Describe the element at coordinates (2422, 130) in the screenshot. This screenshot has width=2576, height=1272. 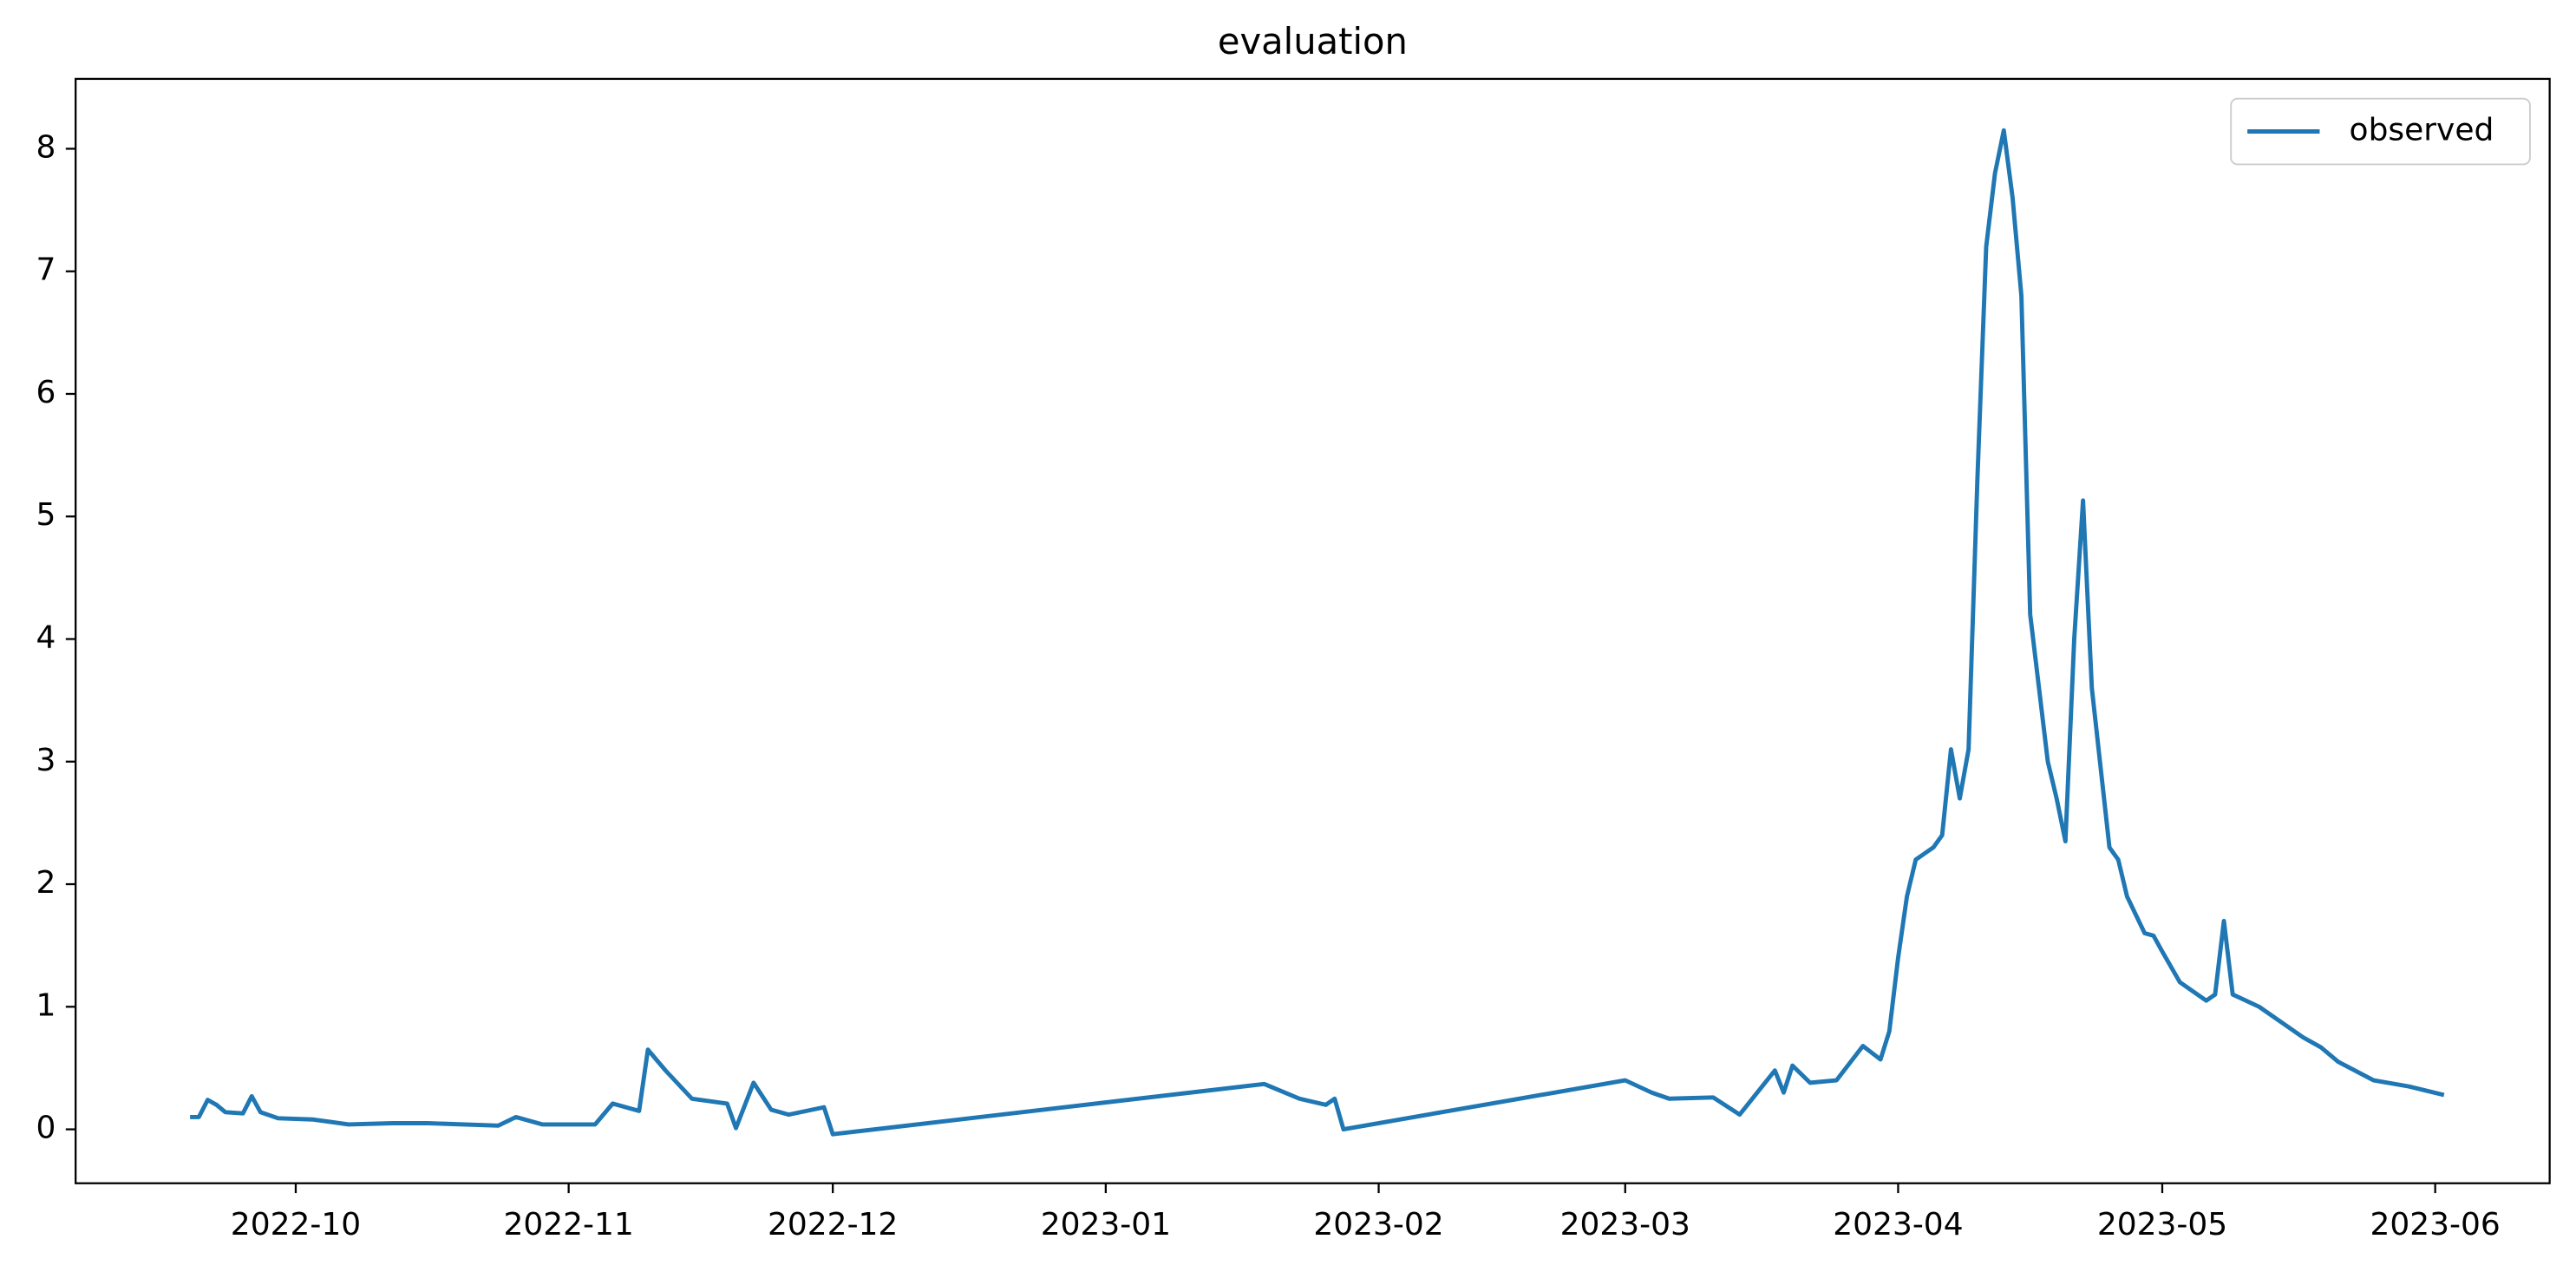
I see `legend-label: observed` at that location.